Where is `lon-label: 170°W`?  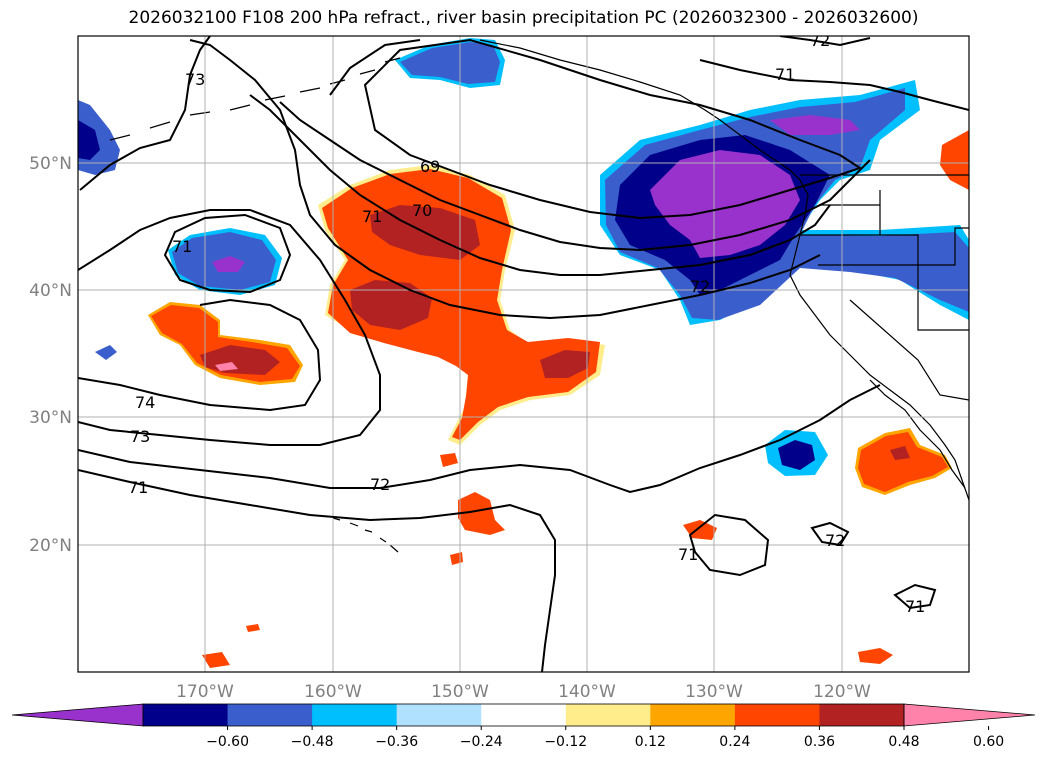
lon-label: 170°W is located at coordinates (205, 692).